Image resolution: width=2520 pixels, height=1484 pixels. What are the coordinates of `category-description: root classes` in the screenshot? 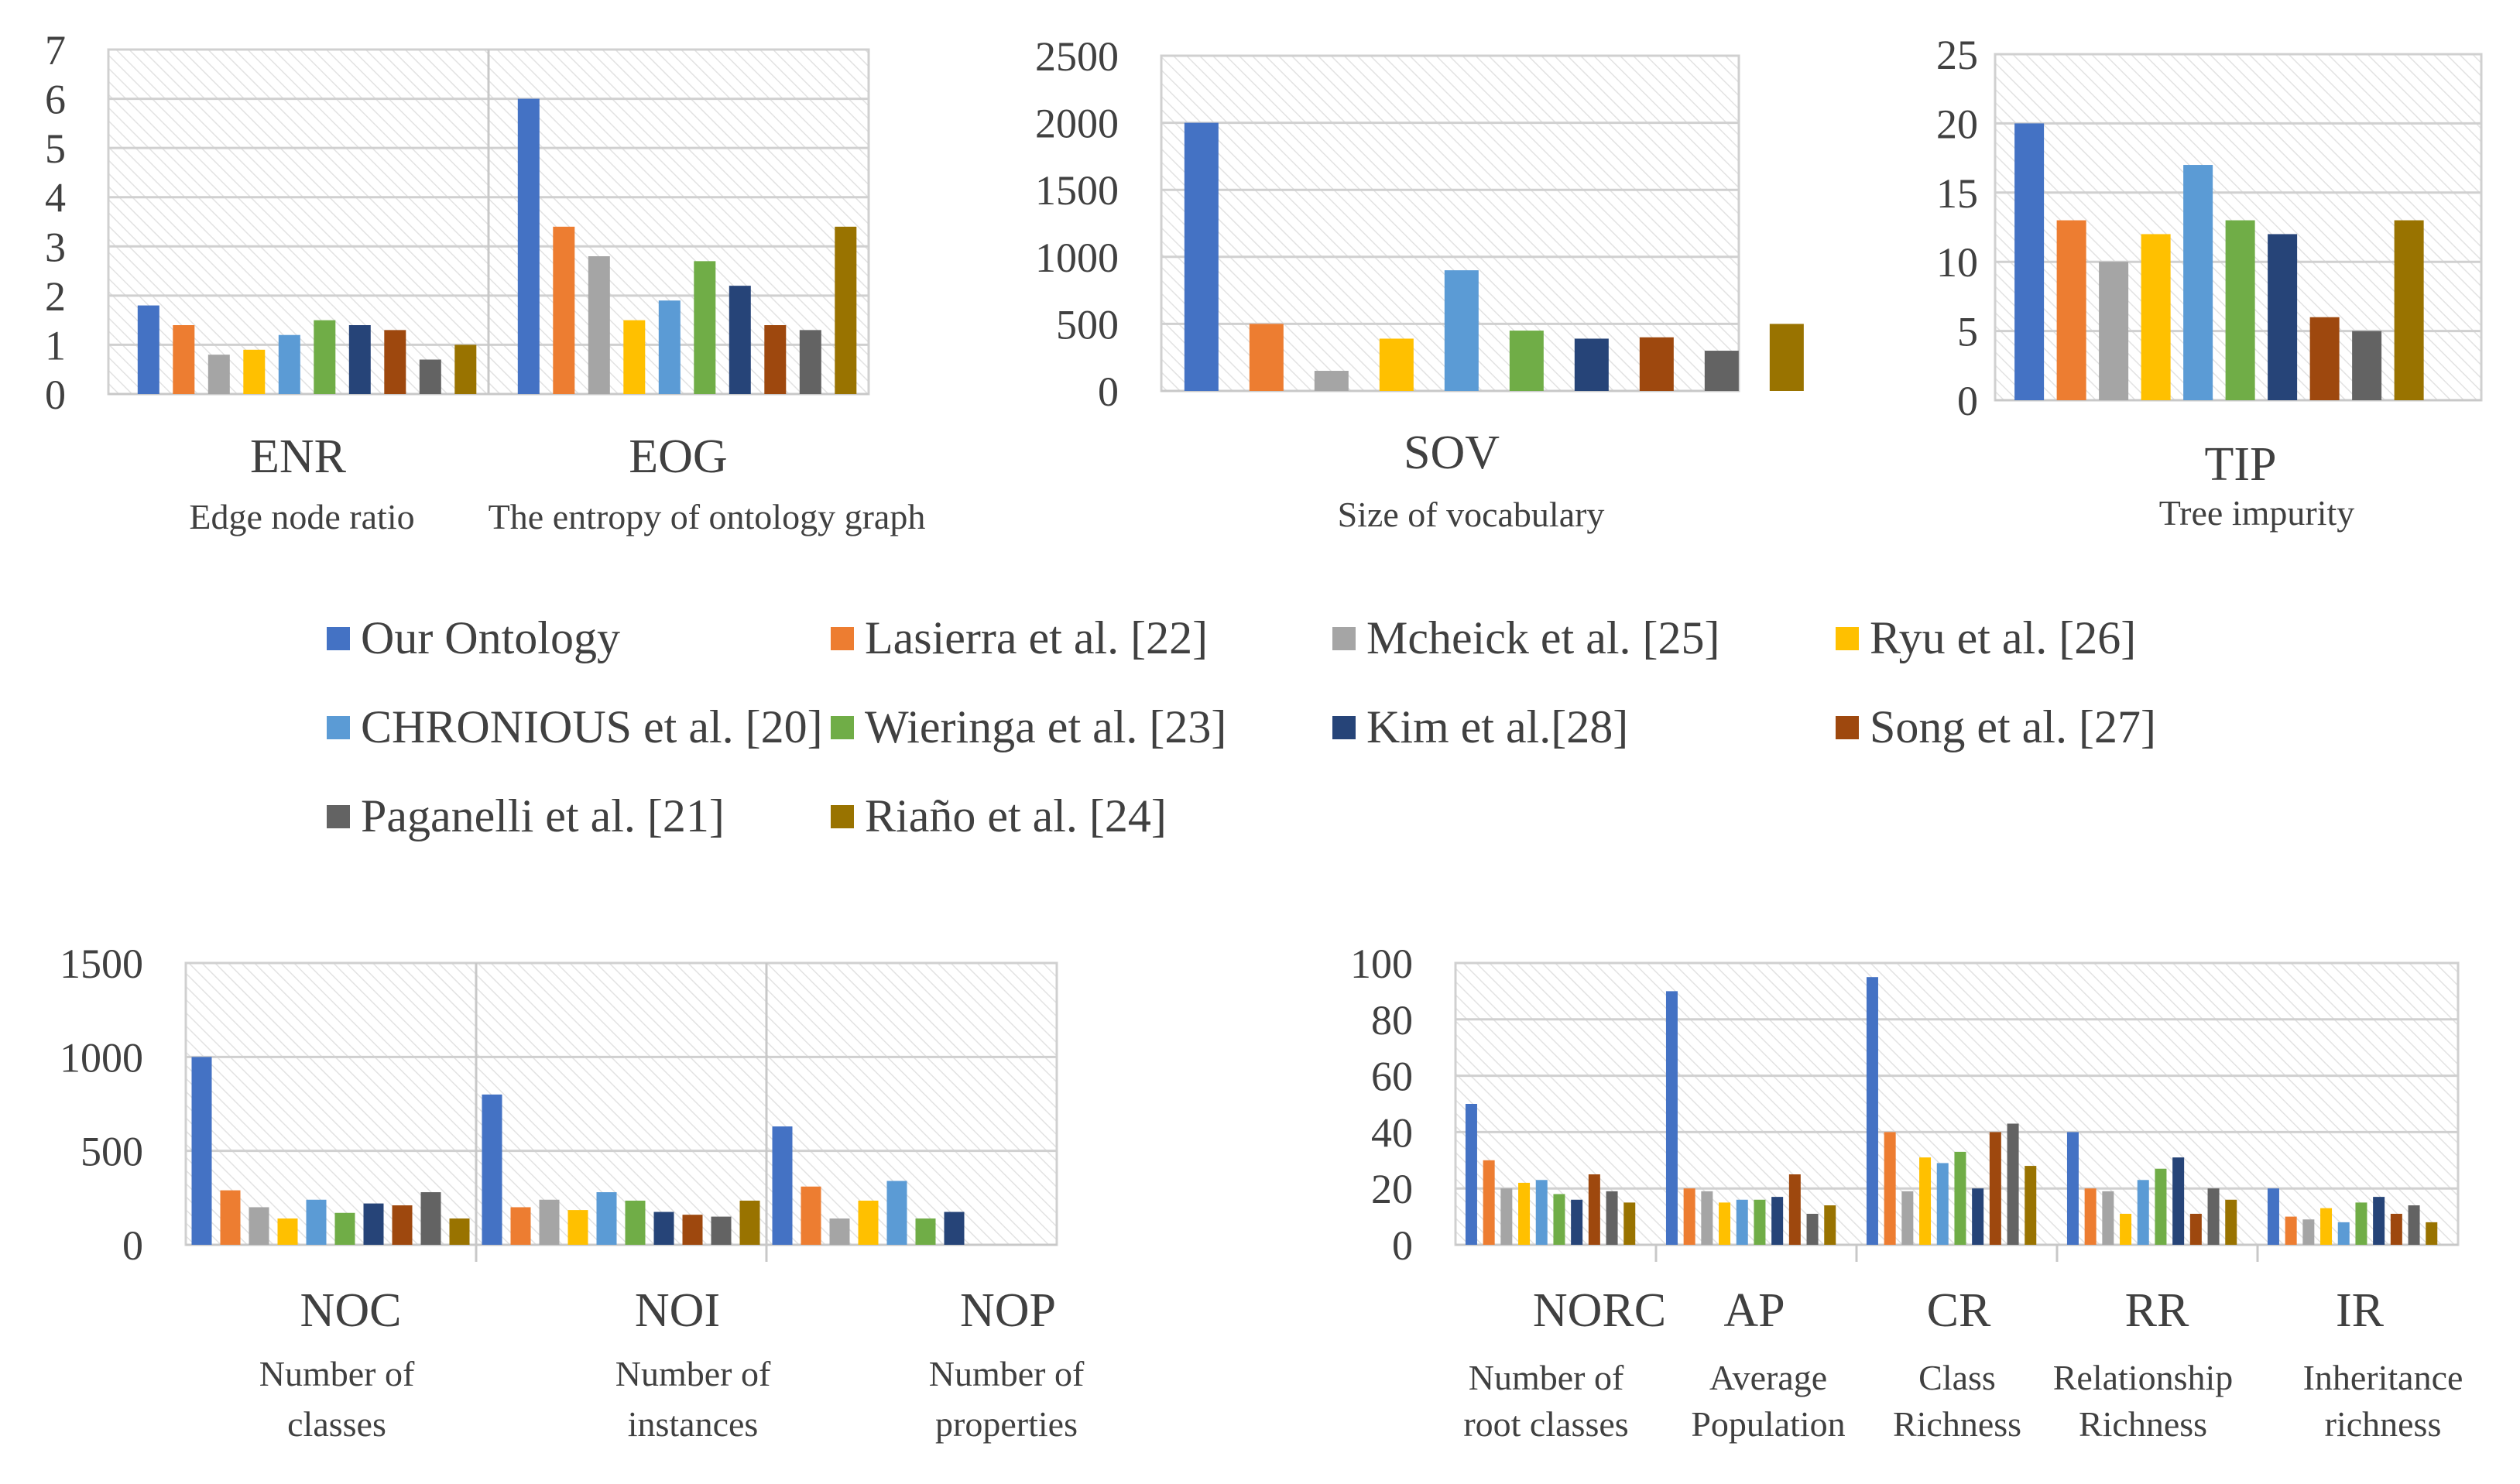 It's located at (1545, 1424).